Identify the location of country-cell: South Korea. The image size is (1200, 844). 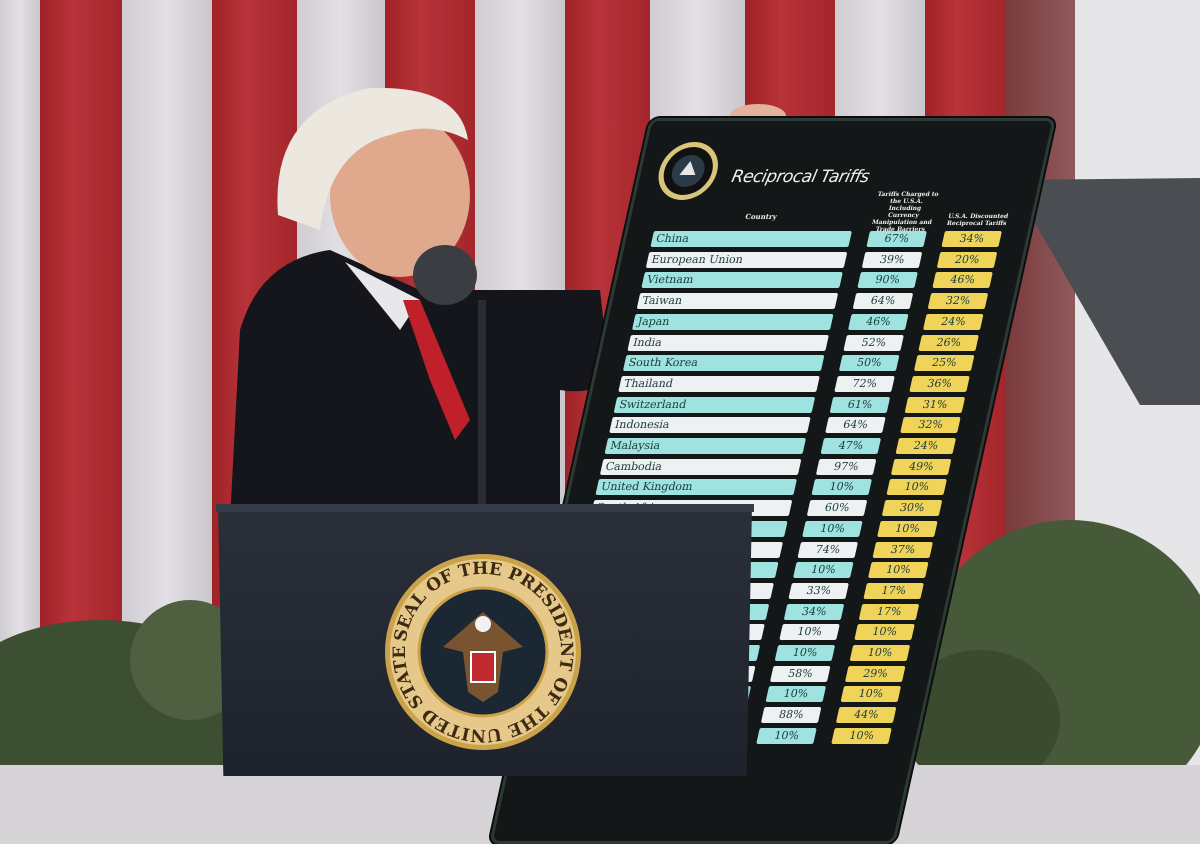
(723, 363).